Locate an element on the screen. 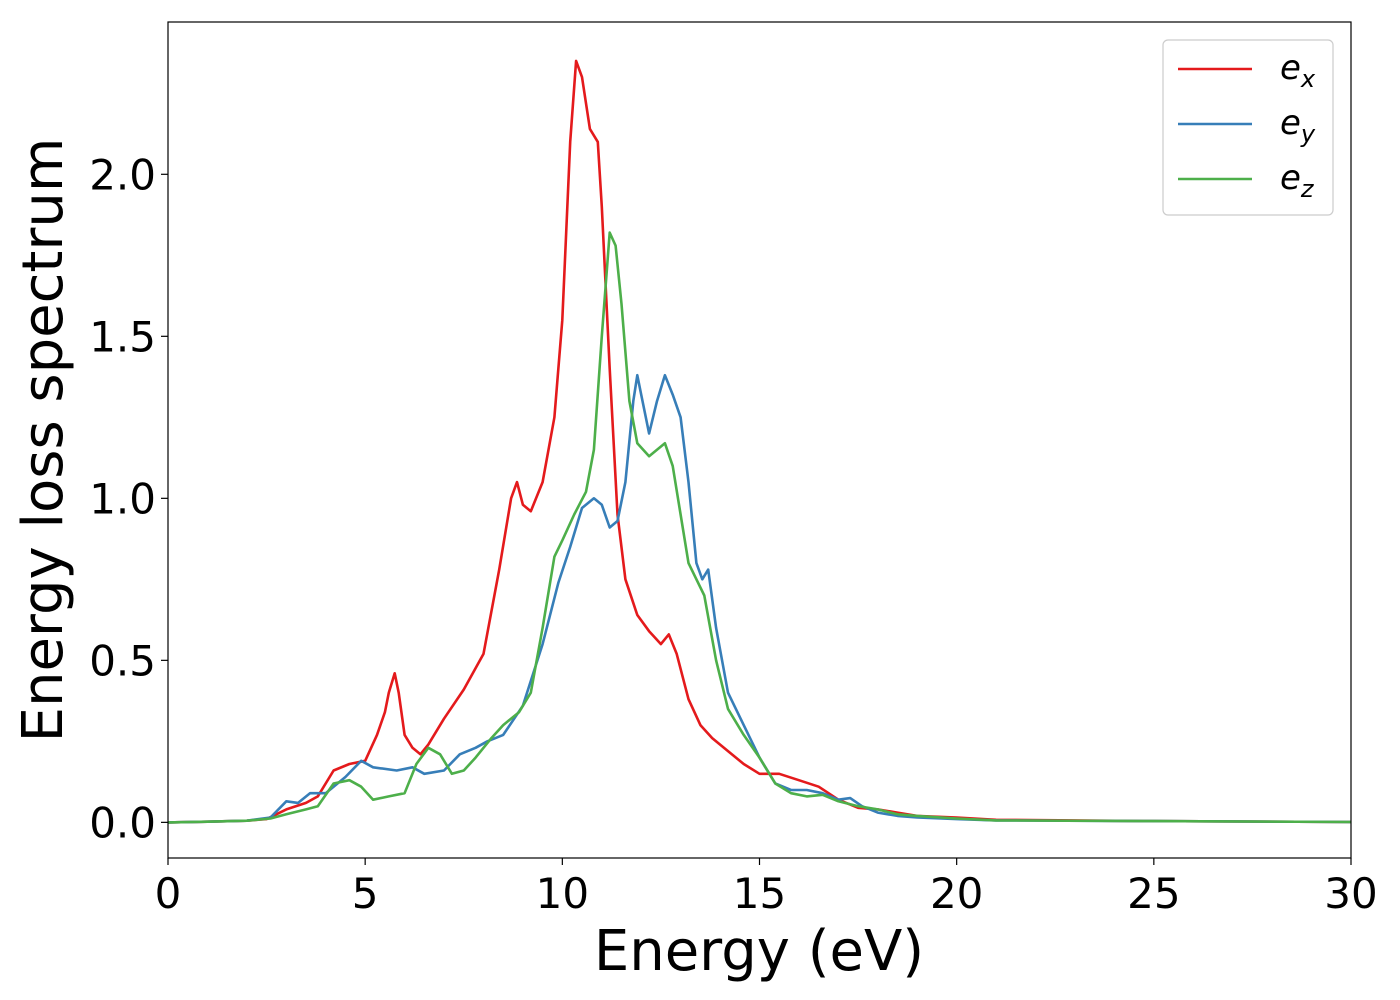 Image resolution: width=1400 pixels, height=1000 pixels. x-axis-title: Energy (eV) is located at coordinates (759, 951).